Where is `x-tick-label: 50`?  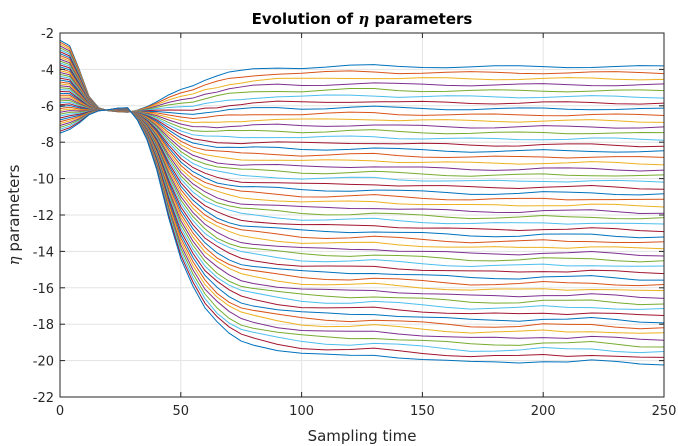
x-tick-label: 50 is located at coordinates (181, 411).